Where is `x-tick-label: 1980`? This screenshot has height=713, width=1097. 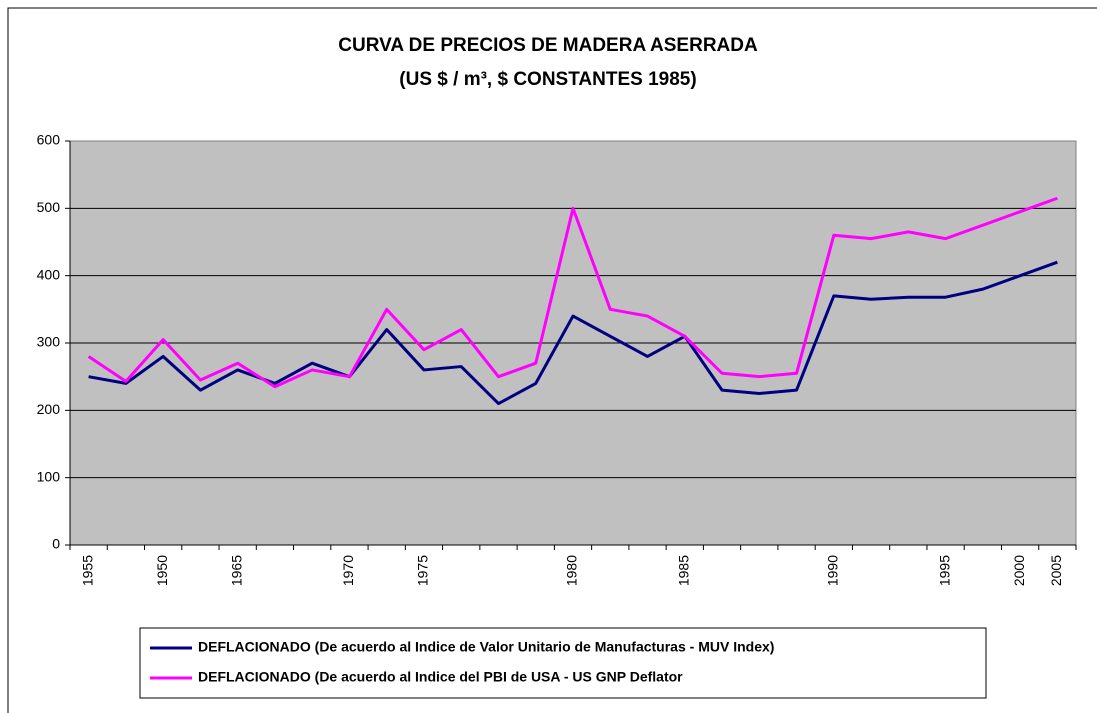
x-tick-label: 1980 is located at coordinates (572, 570).